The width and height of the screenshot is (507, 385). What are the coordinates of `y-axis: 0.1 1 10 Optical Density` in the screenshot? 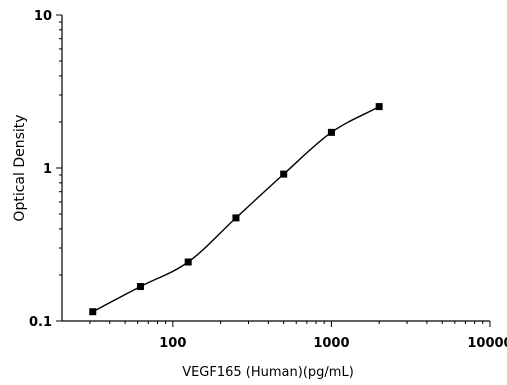 It's located at (37, 169).